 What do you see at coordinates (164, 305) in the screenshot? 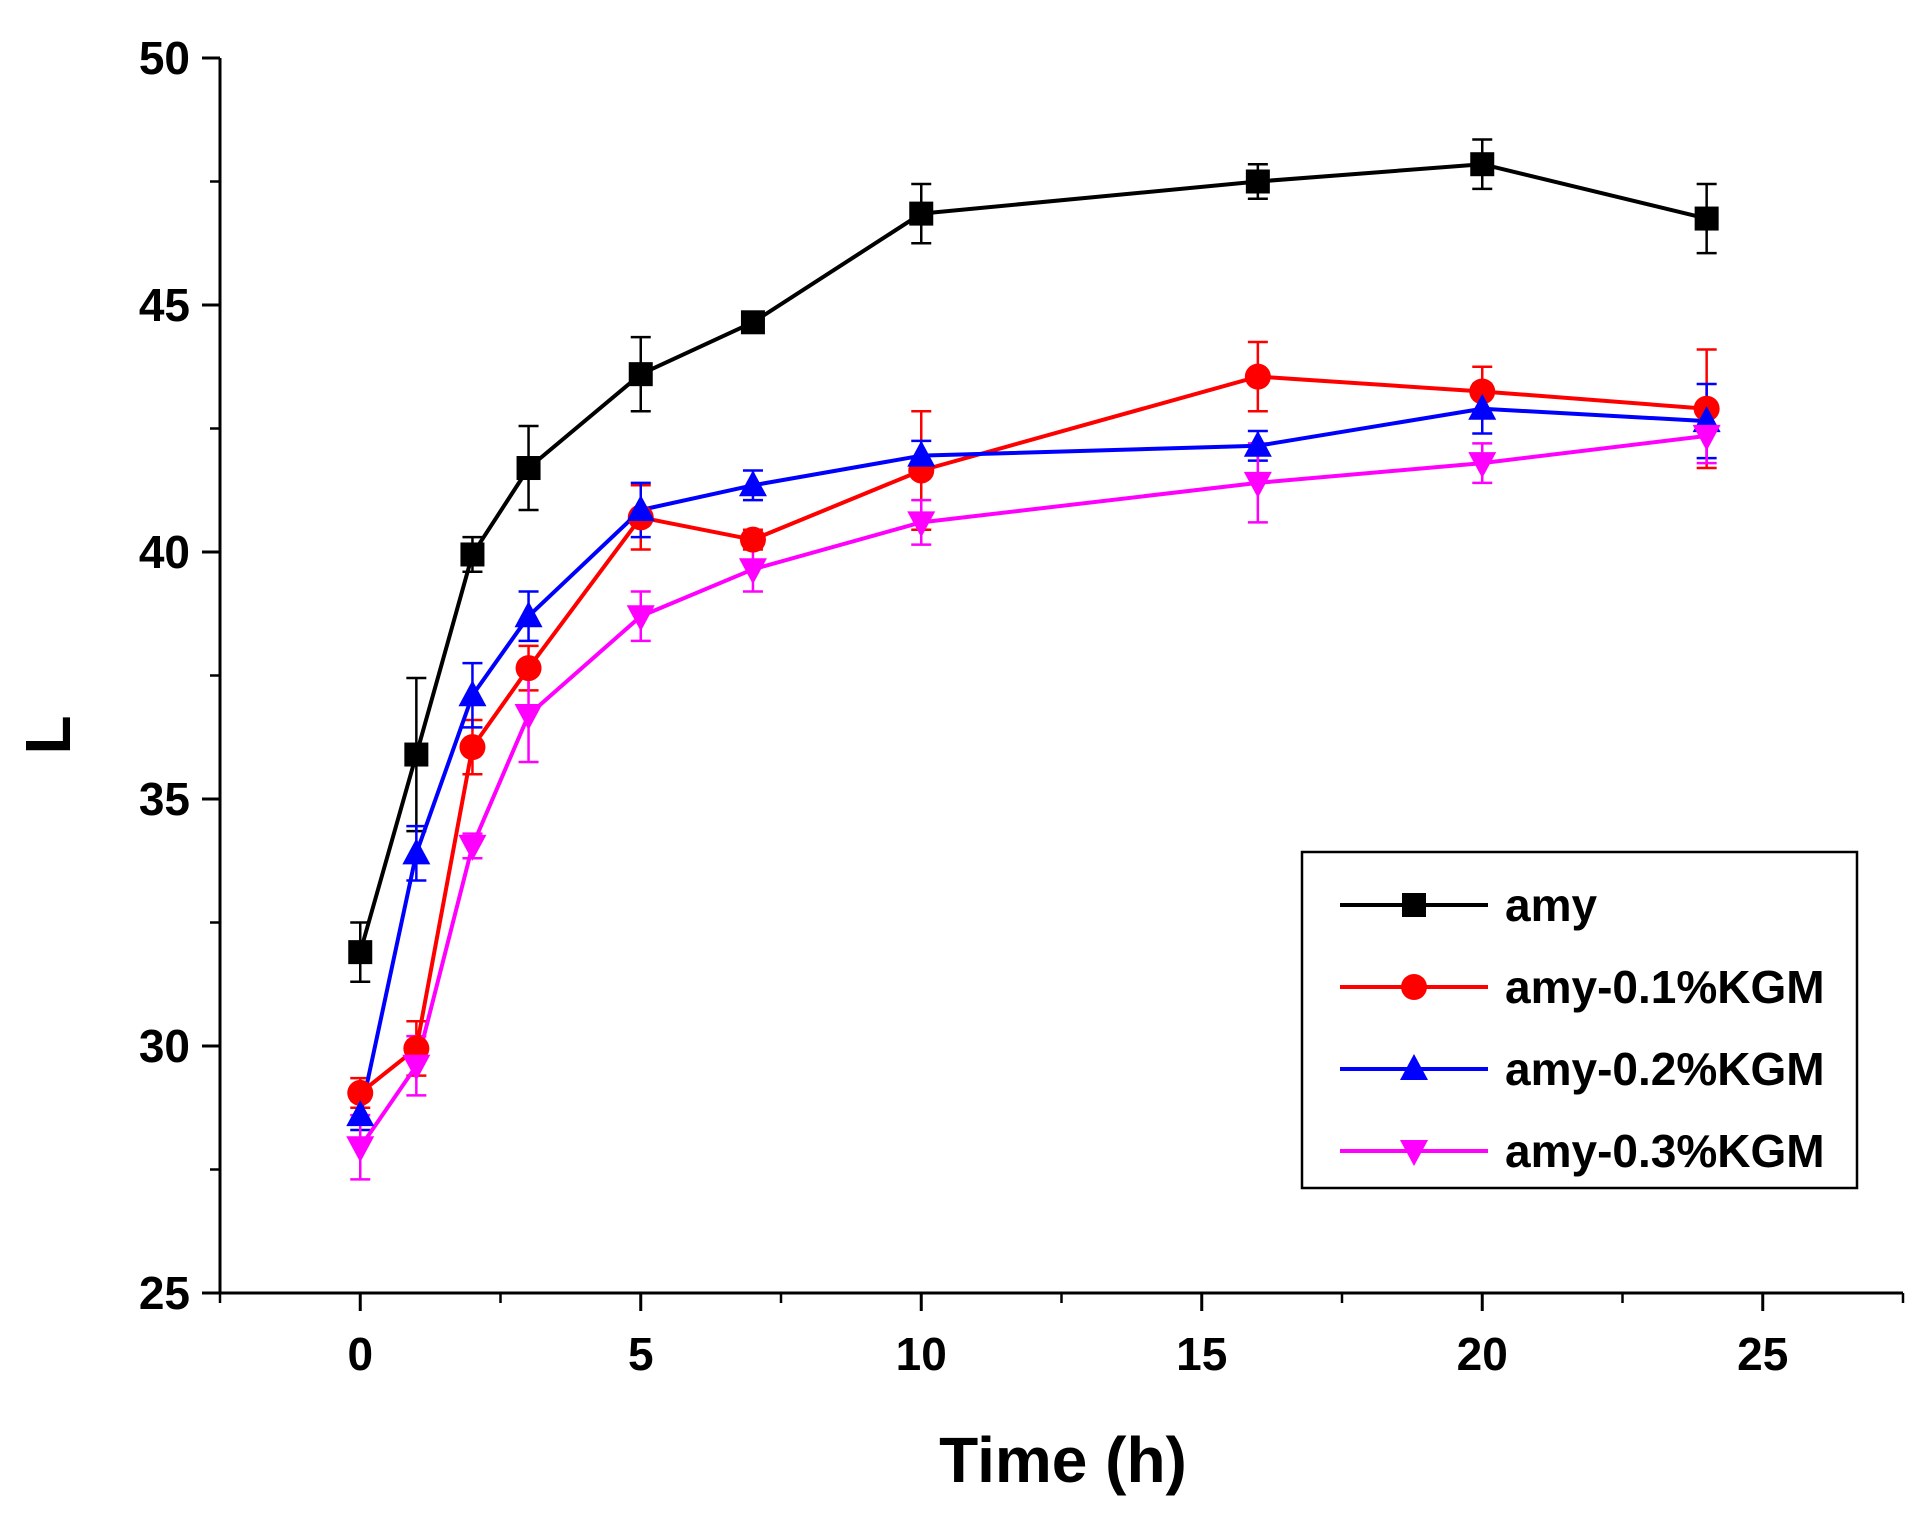
I see `y-tick-label: 45` at bounding box center [164, 305].